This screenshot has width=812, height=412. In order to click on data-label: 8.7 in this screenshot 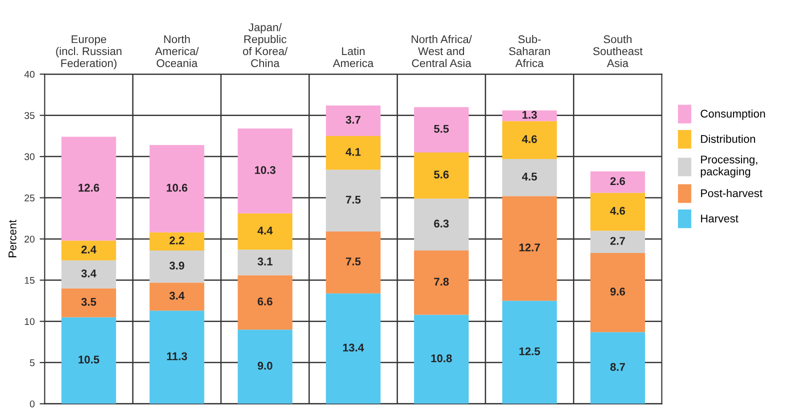, I will do `click(617, 367)`.